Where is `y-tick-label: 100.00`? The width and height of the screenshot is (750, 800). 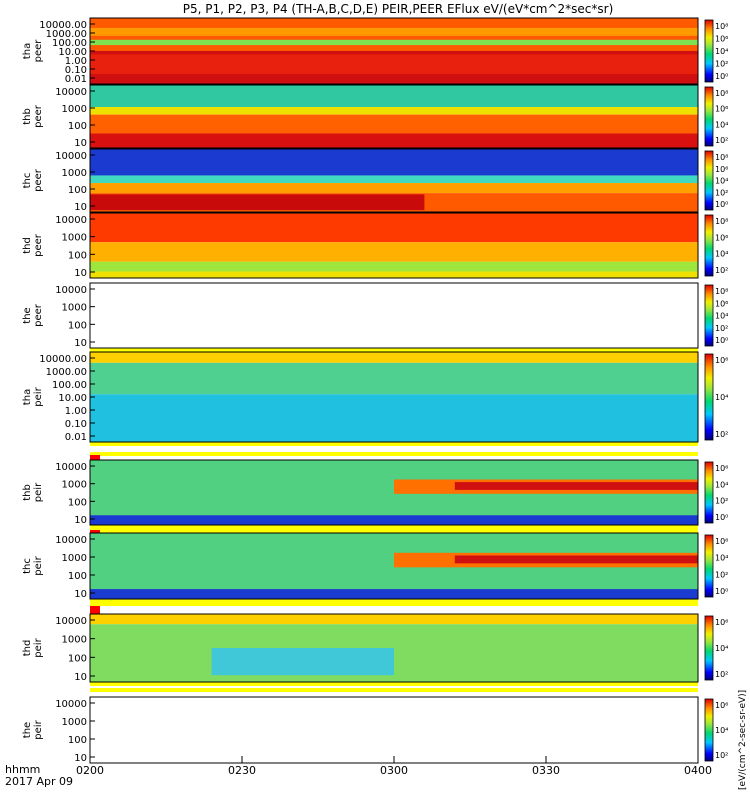
y-tick-label: 100.00 is located at coordinates (69, 385).